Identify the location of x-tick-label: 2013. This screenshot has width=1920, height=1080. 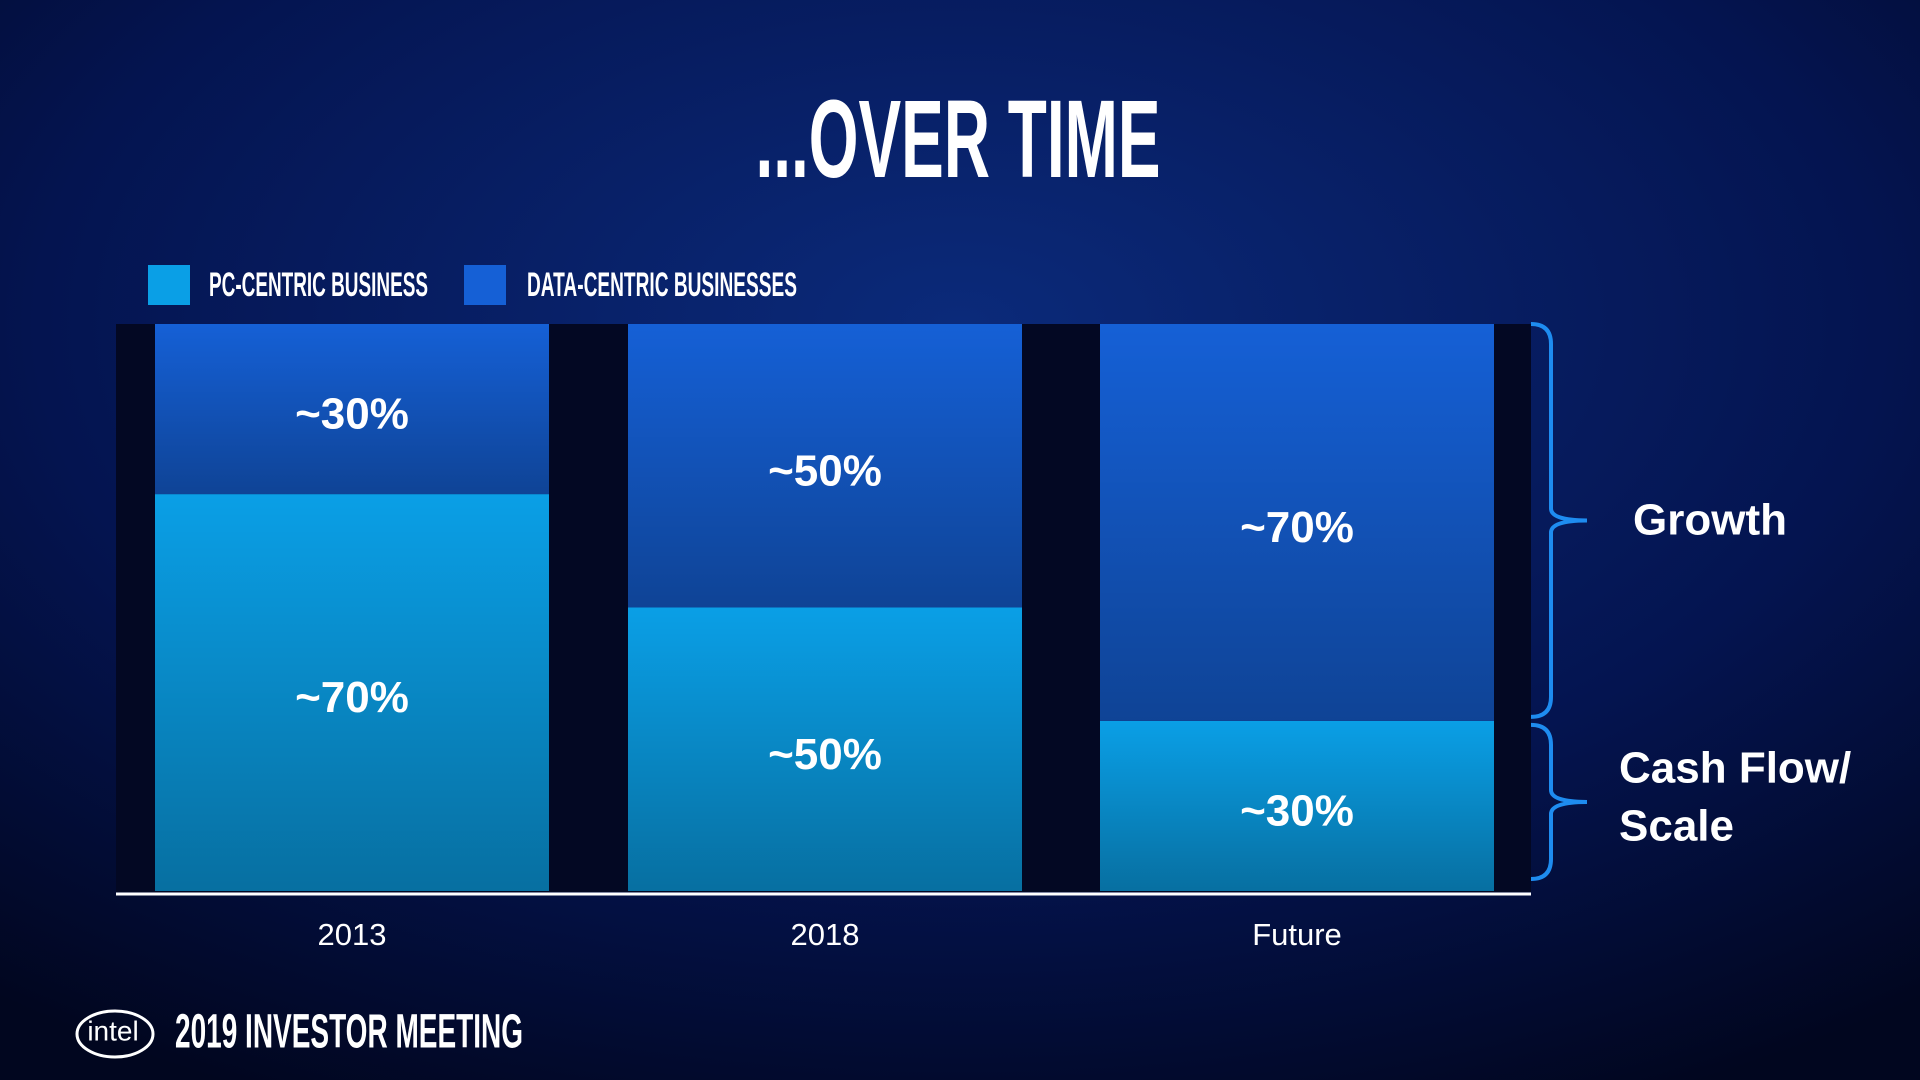
(352, 934).